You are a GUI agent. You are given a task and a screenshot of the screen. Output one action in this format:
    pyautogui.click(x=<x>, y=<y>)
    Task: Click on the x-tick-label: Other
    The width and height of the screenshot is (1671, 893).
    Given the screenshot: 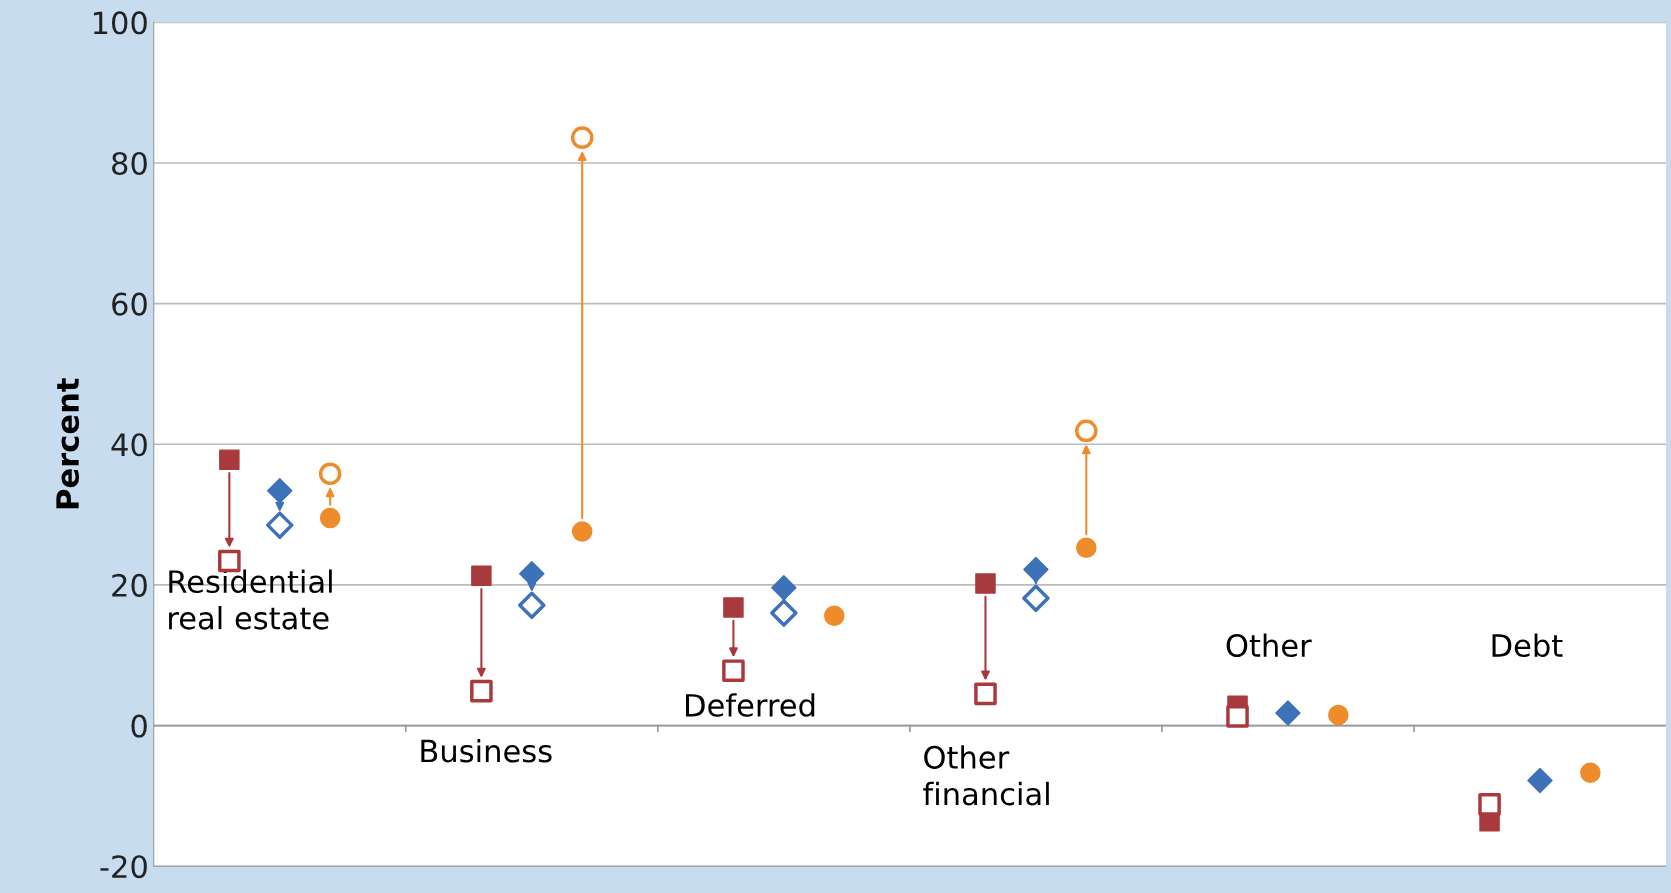 What is the action you would take?
    pyautogui.click(x=1269, y=645)
    